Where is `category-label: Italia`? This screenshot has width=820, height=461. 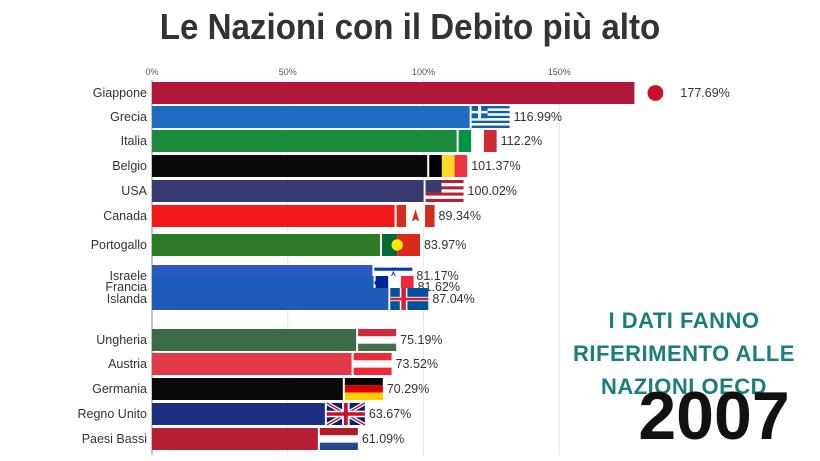
category-label: Italia is located at coordinates (134, 141).